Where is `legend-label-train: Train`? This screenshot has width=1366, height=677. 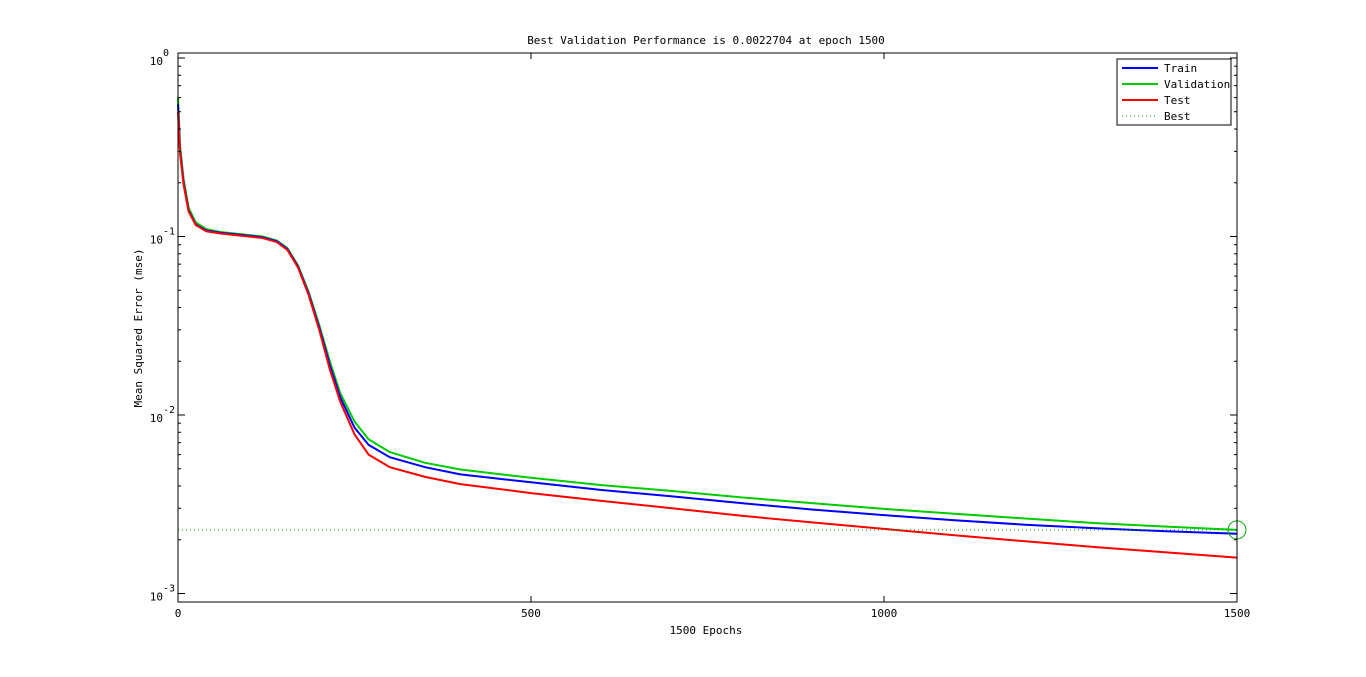 legend-label-train: Train is located at coordinates (1180, 68).